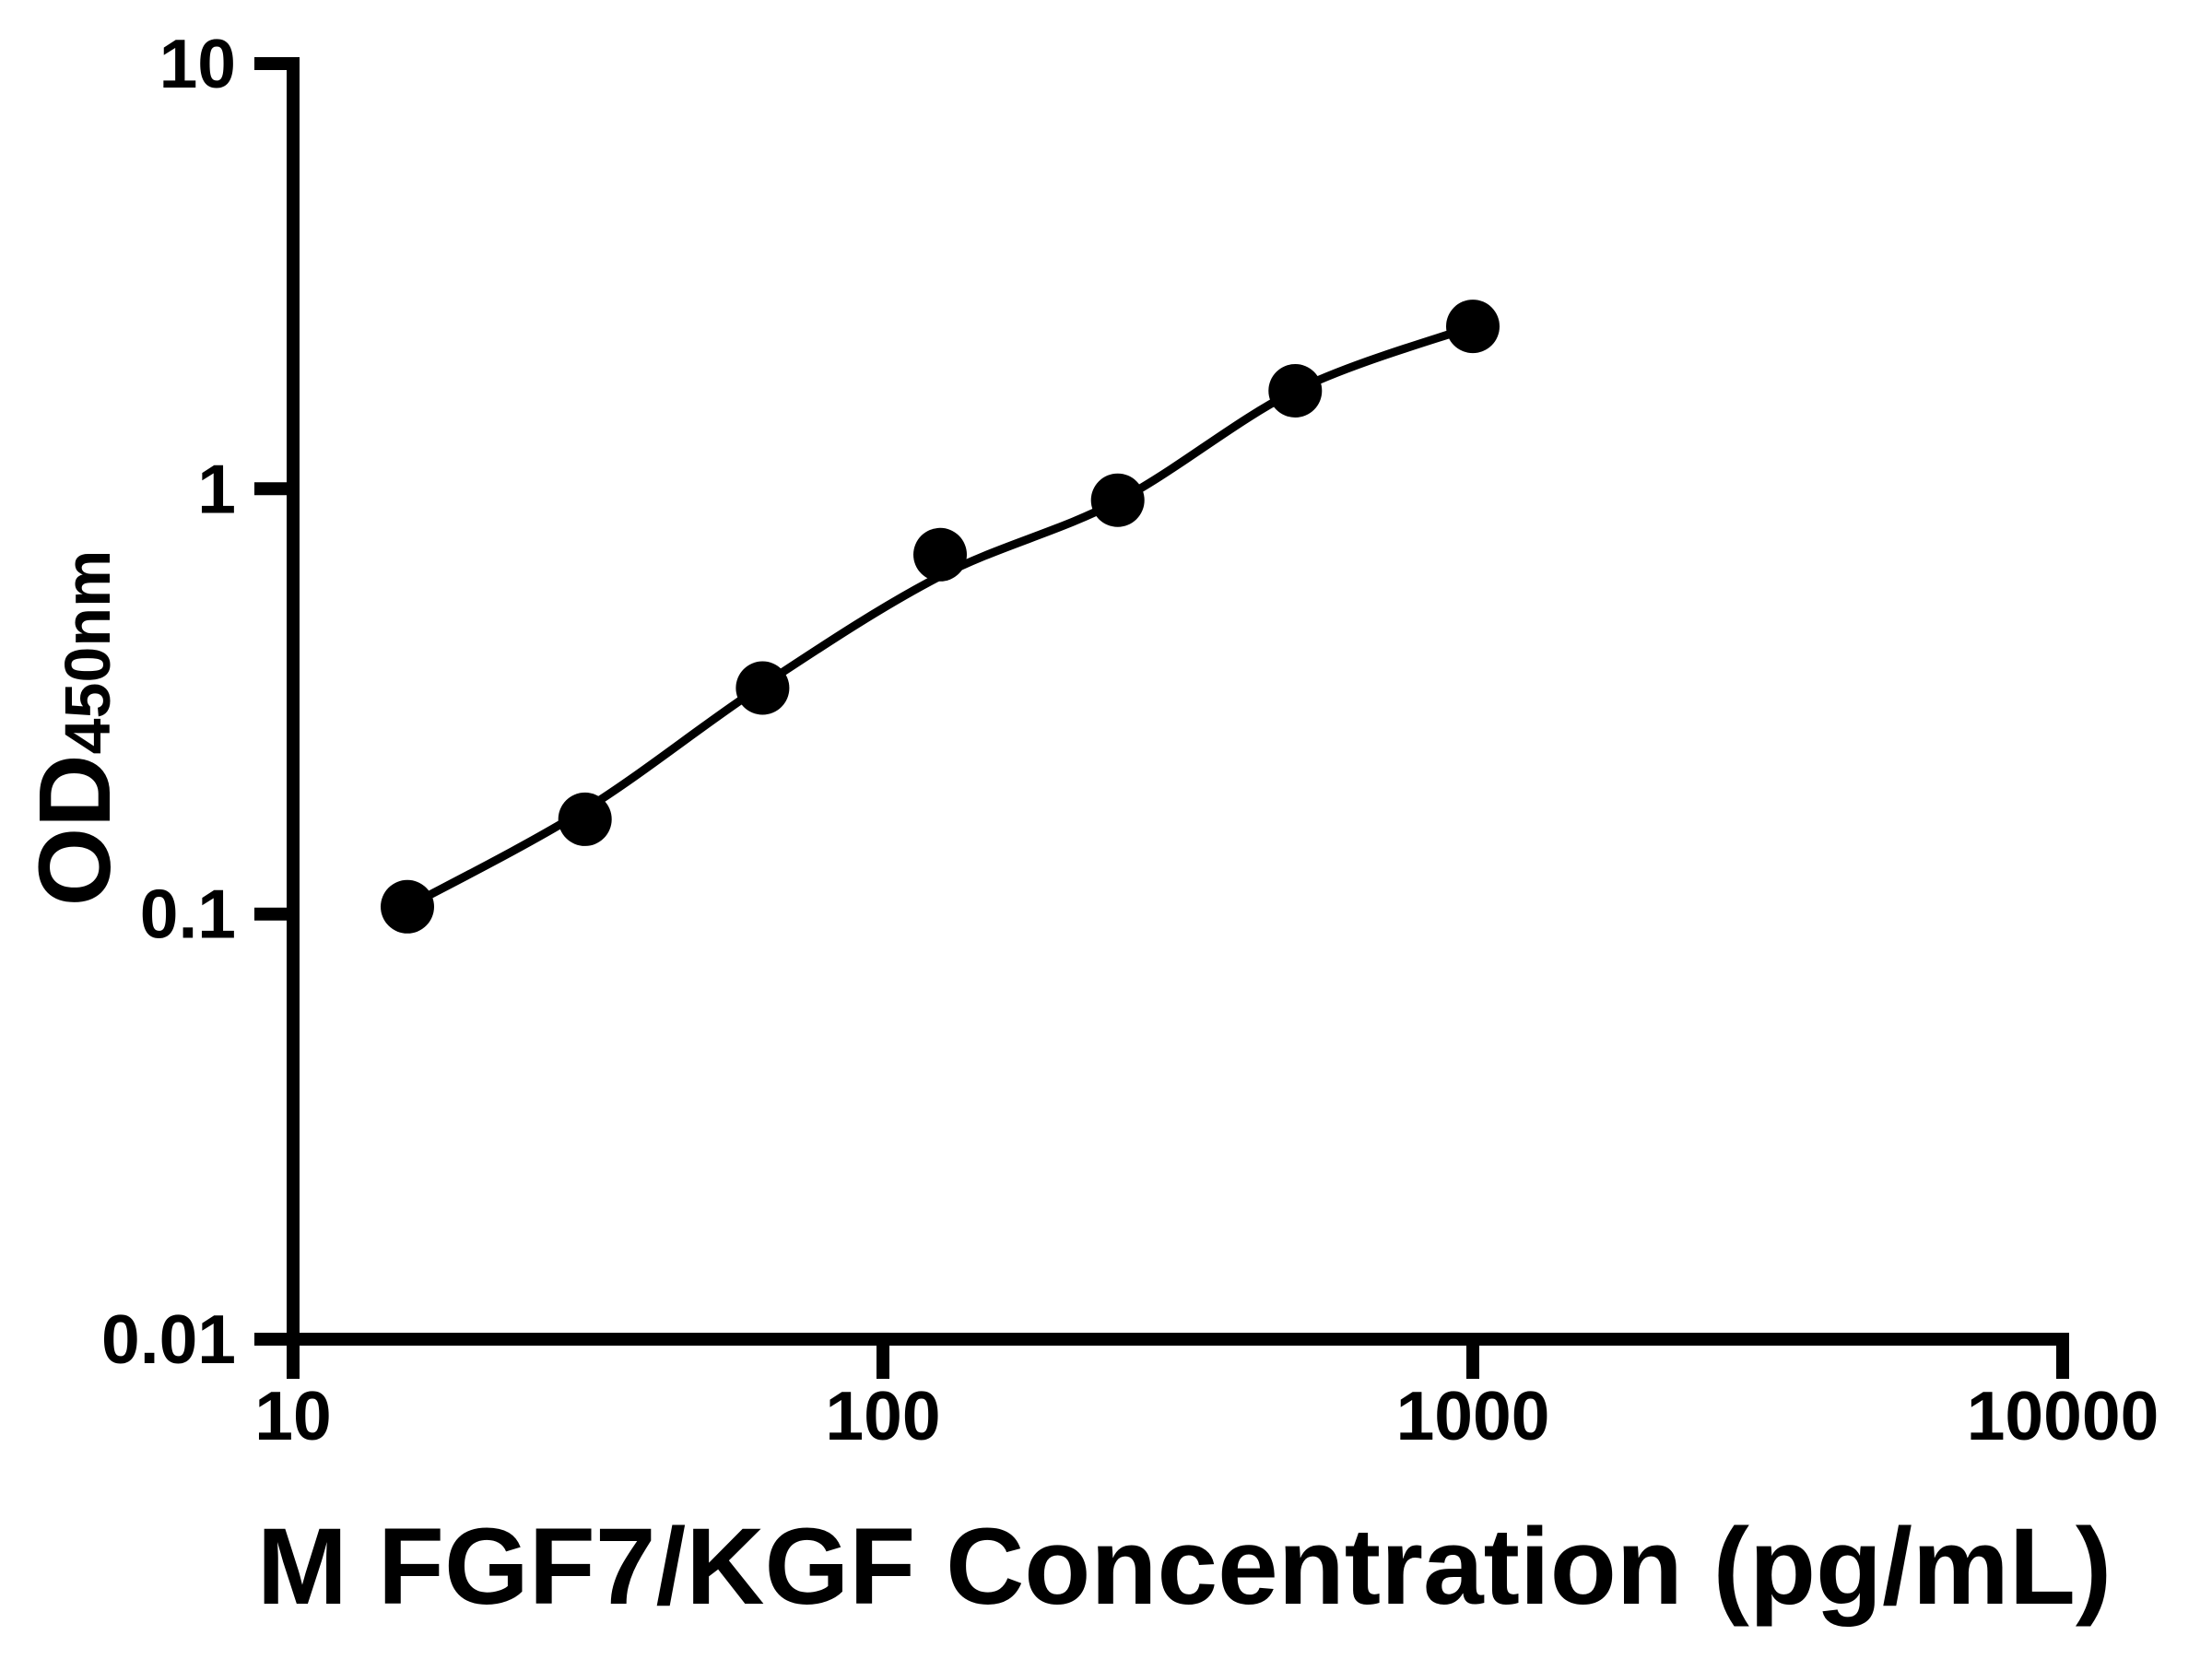 The height and width of the screenshot is (1659, 2212). I want to click on y-axis-title: OD450nm, so click(75, 728).